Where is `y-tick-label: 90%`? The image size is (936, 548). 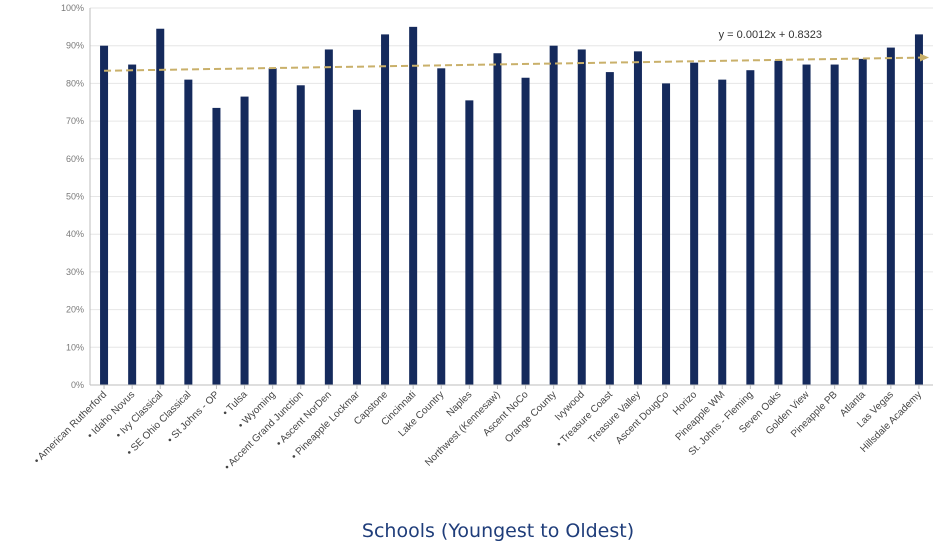
y-tick-label: 90% is located at coordinates (75, 46).